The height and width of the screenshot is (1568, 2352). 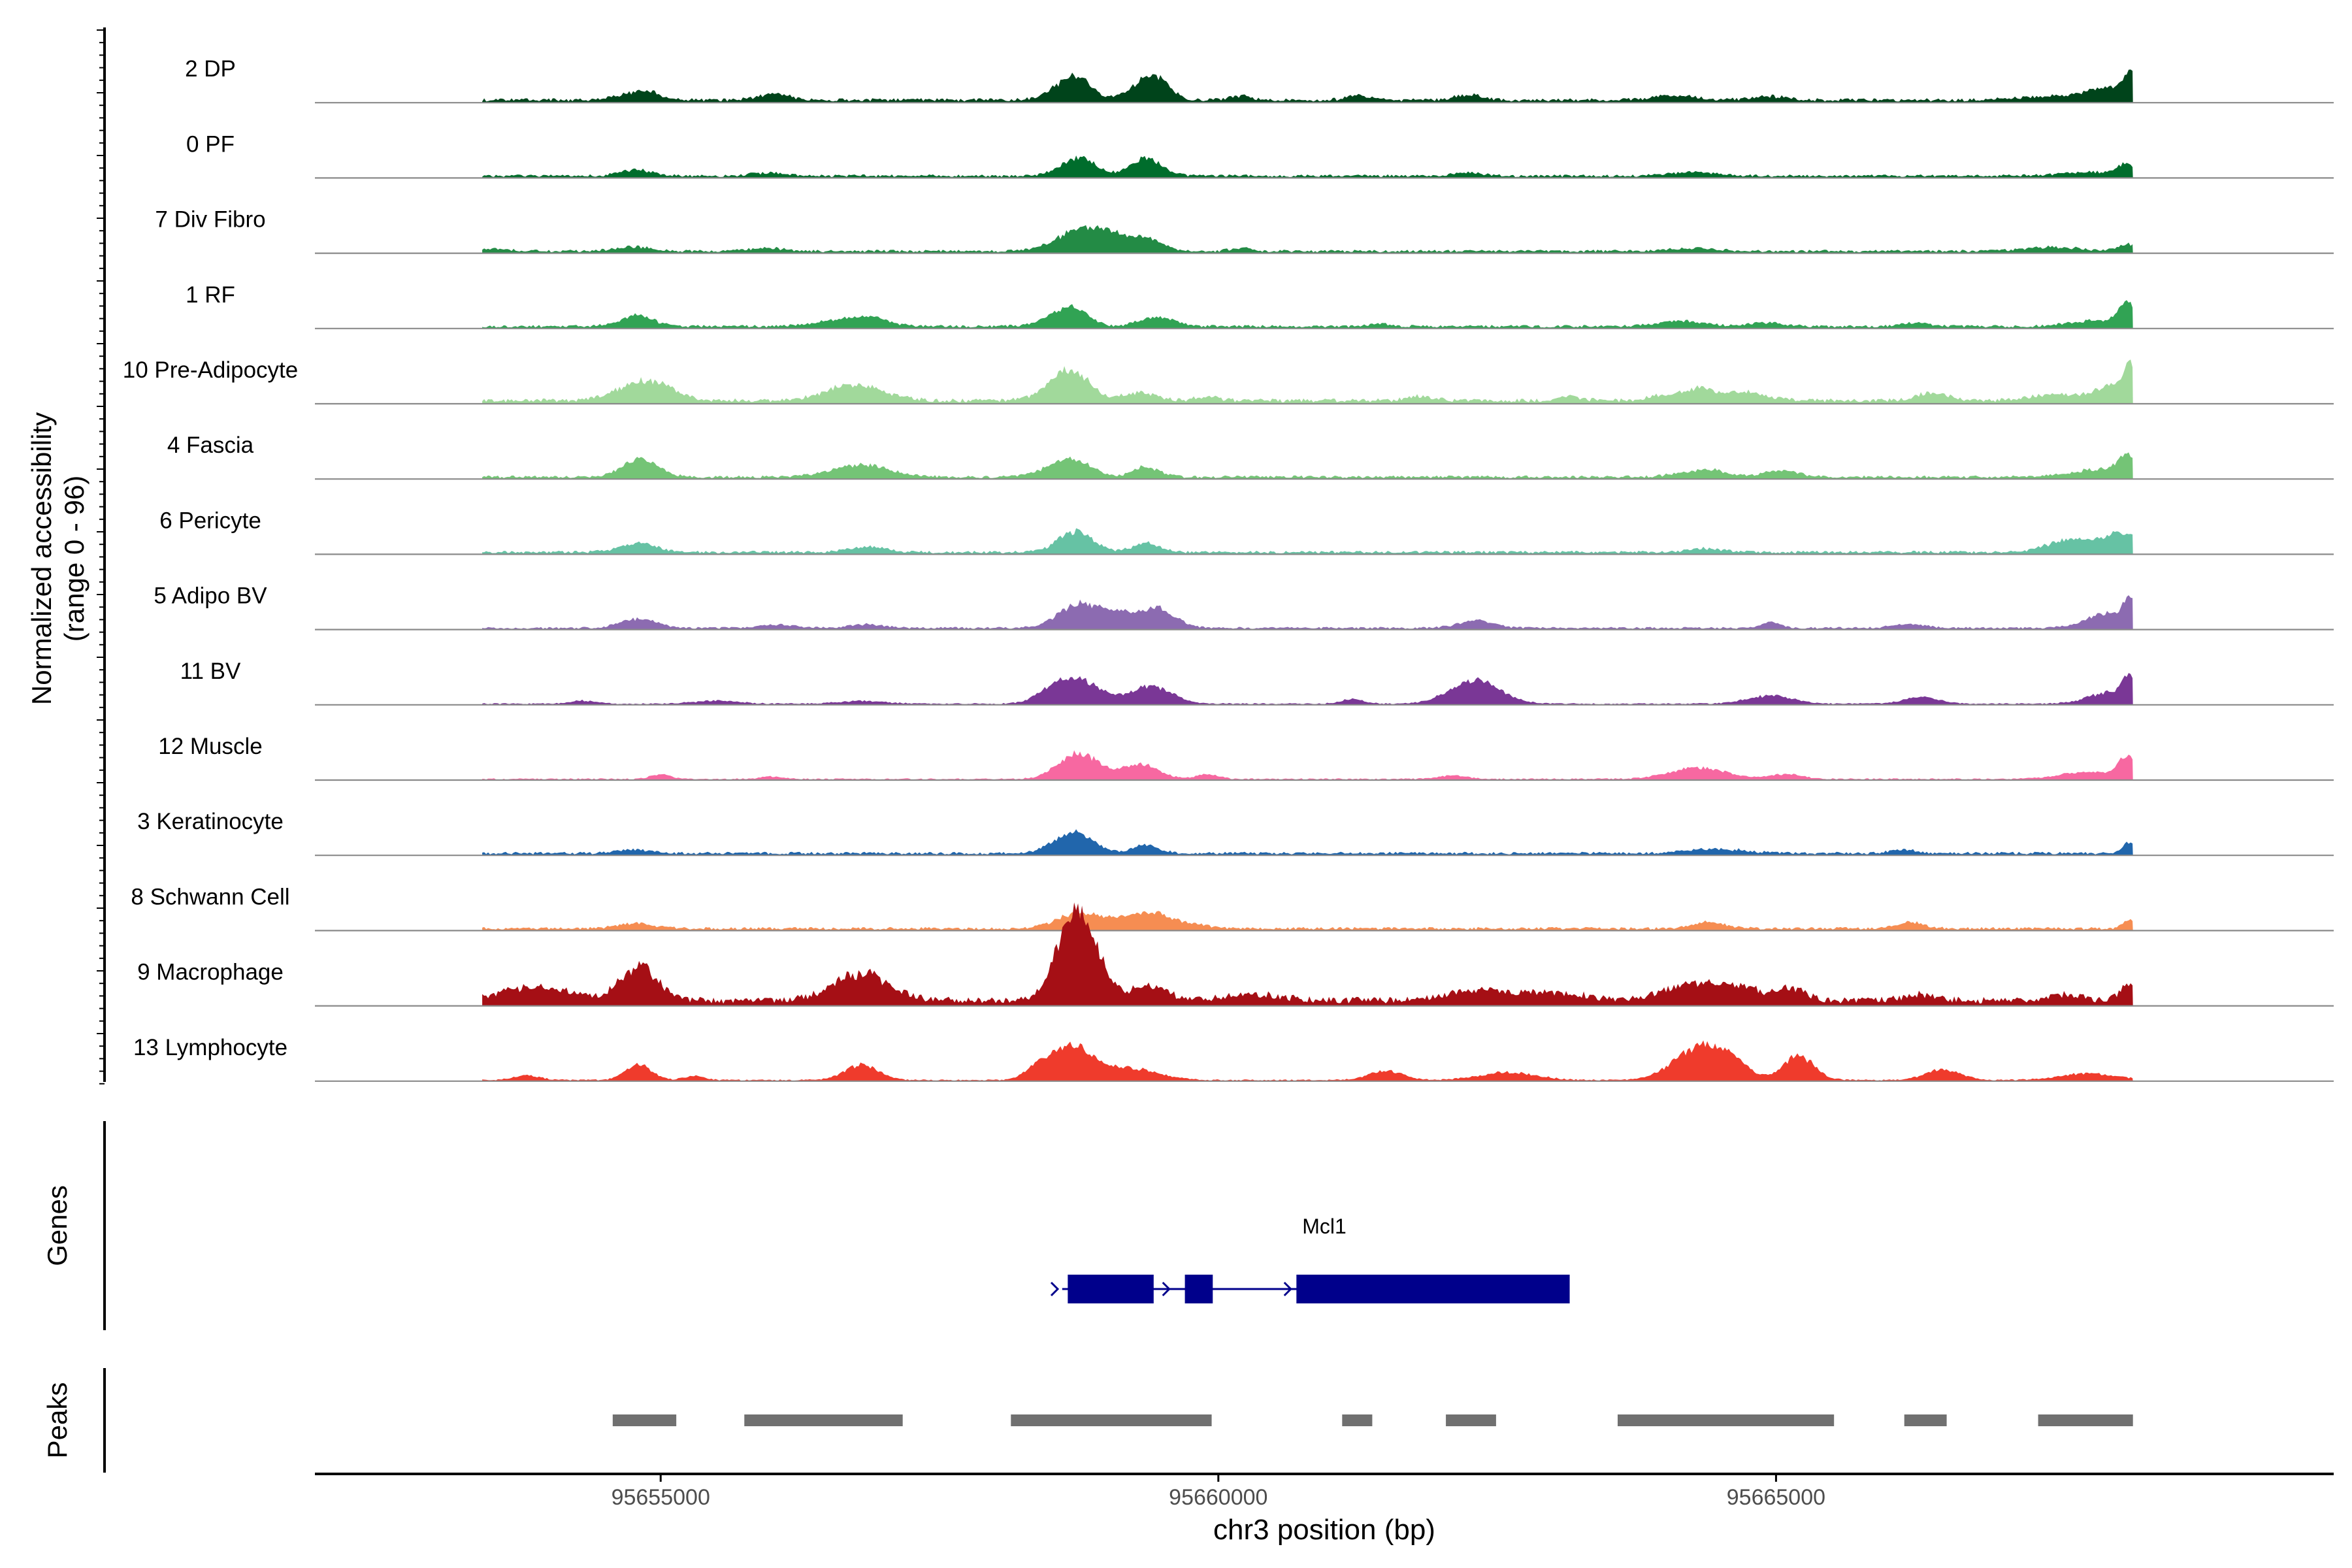 I want to click on track-label: 6 Pericyte, so click(x=210, y=520).